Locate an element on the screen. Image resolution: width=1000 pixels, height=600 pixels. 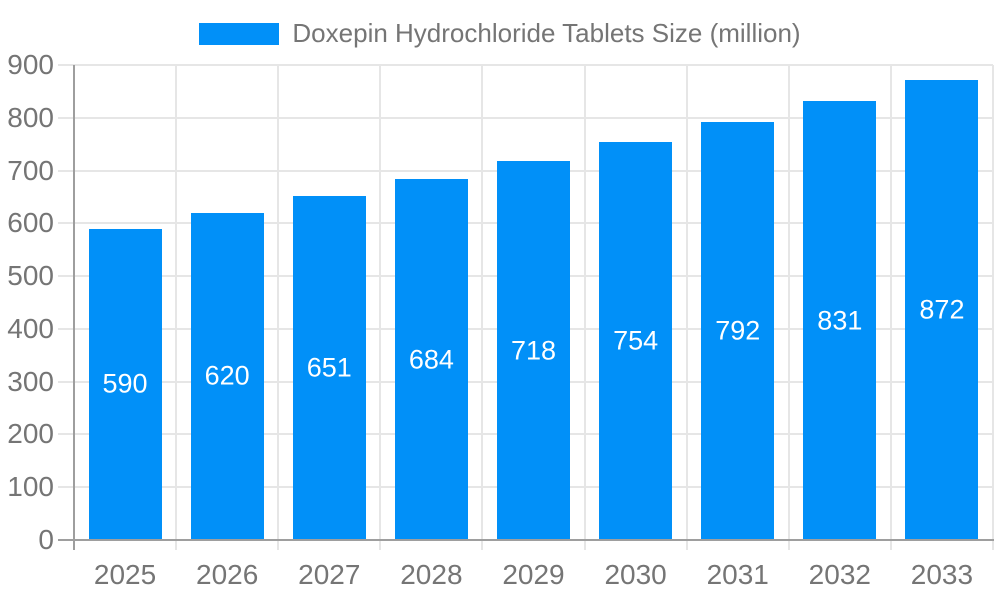
y-axis-tick-label: 700 is located at coordinates (30, 170).